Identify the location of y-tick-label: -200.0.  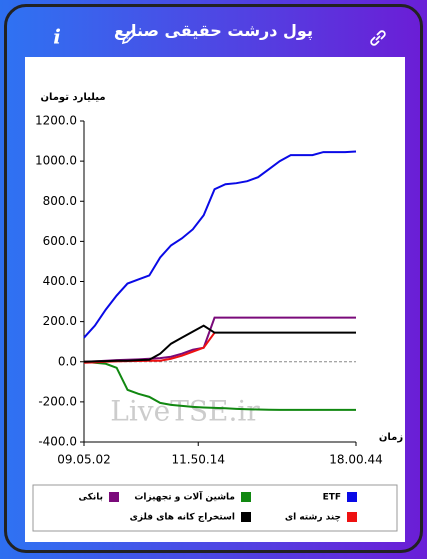
(57, 401).